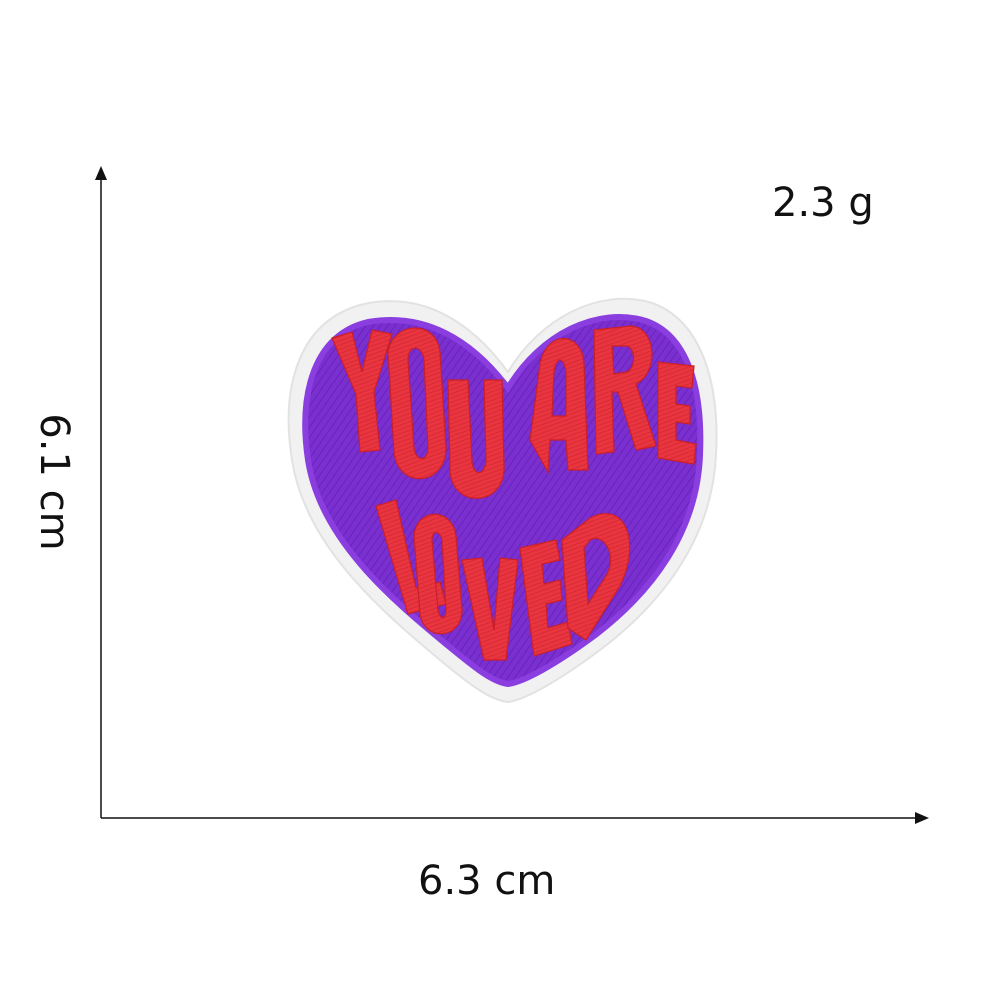  Describe the element at coordinates (515, 818) in the screenshot. I see `width-axis-arrow` at that location.